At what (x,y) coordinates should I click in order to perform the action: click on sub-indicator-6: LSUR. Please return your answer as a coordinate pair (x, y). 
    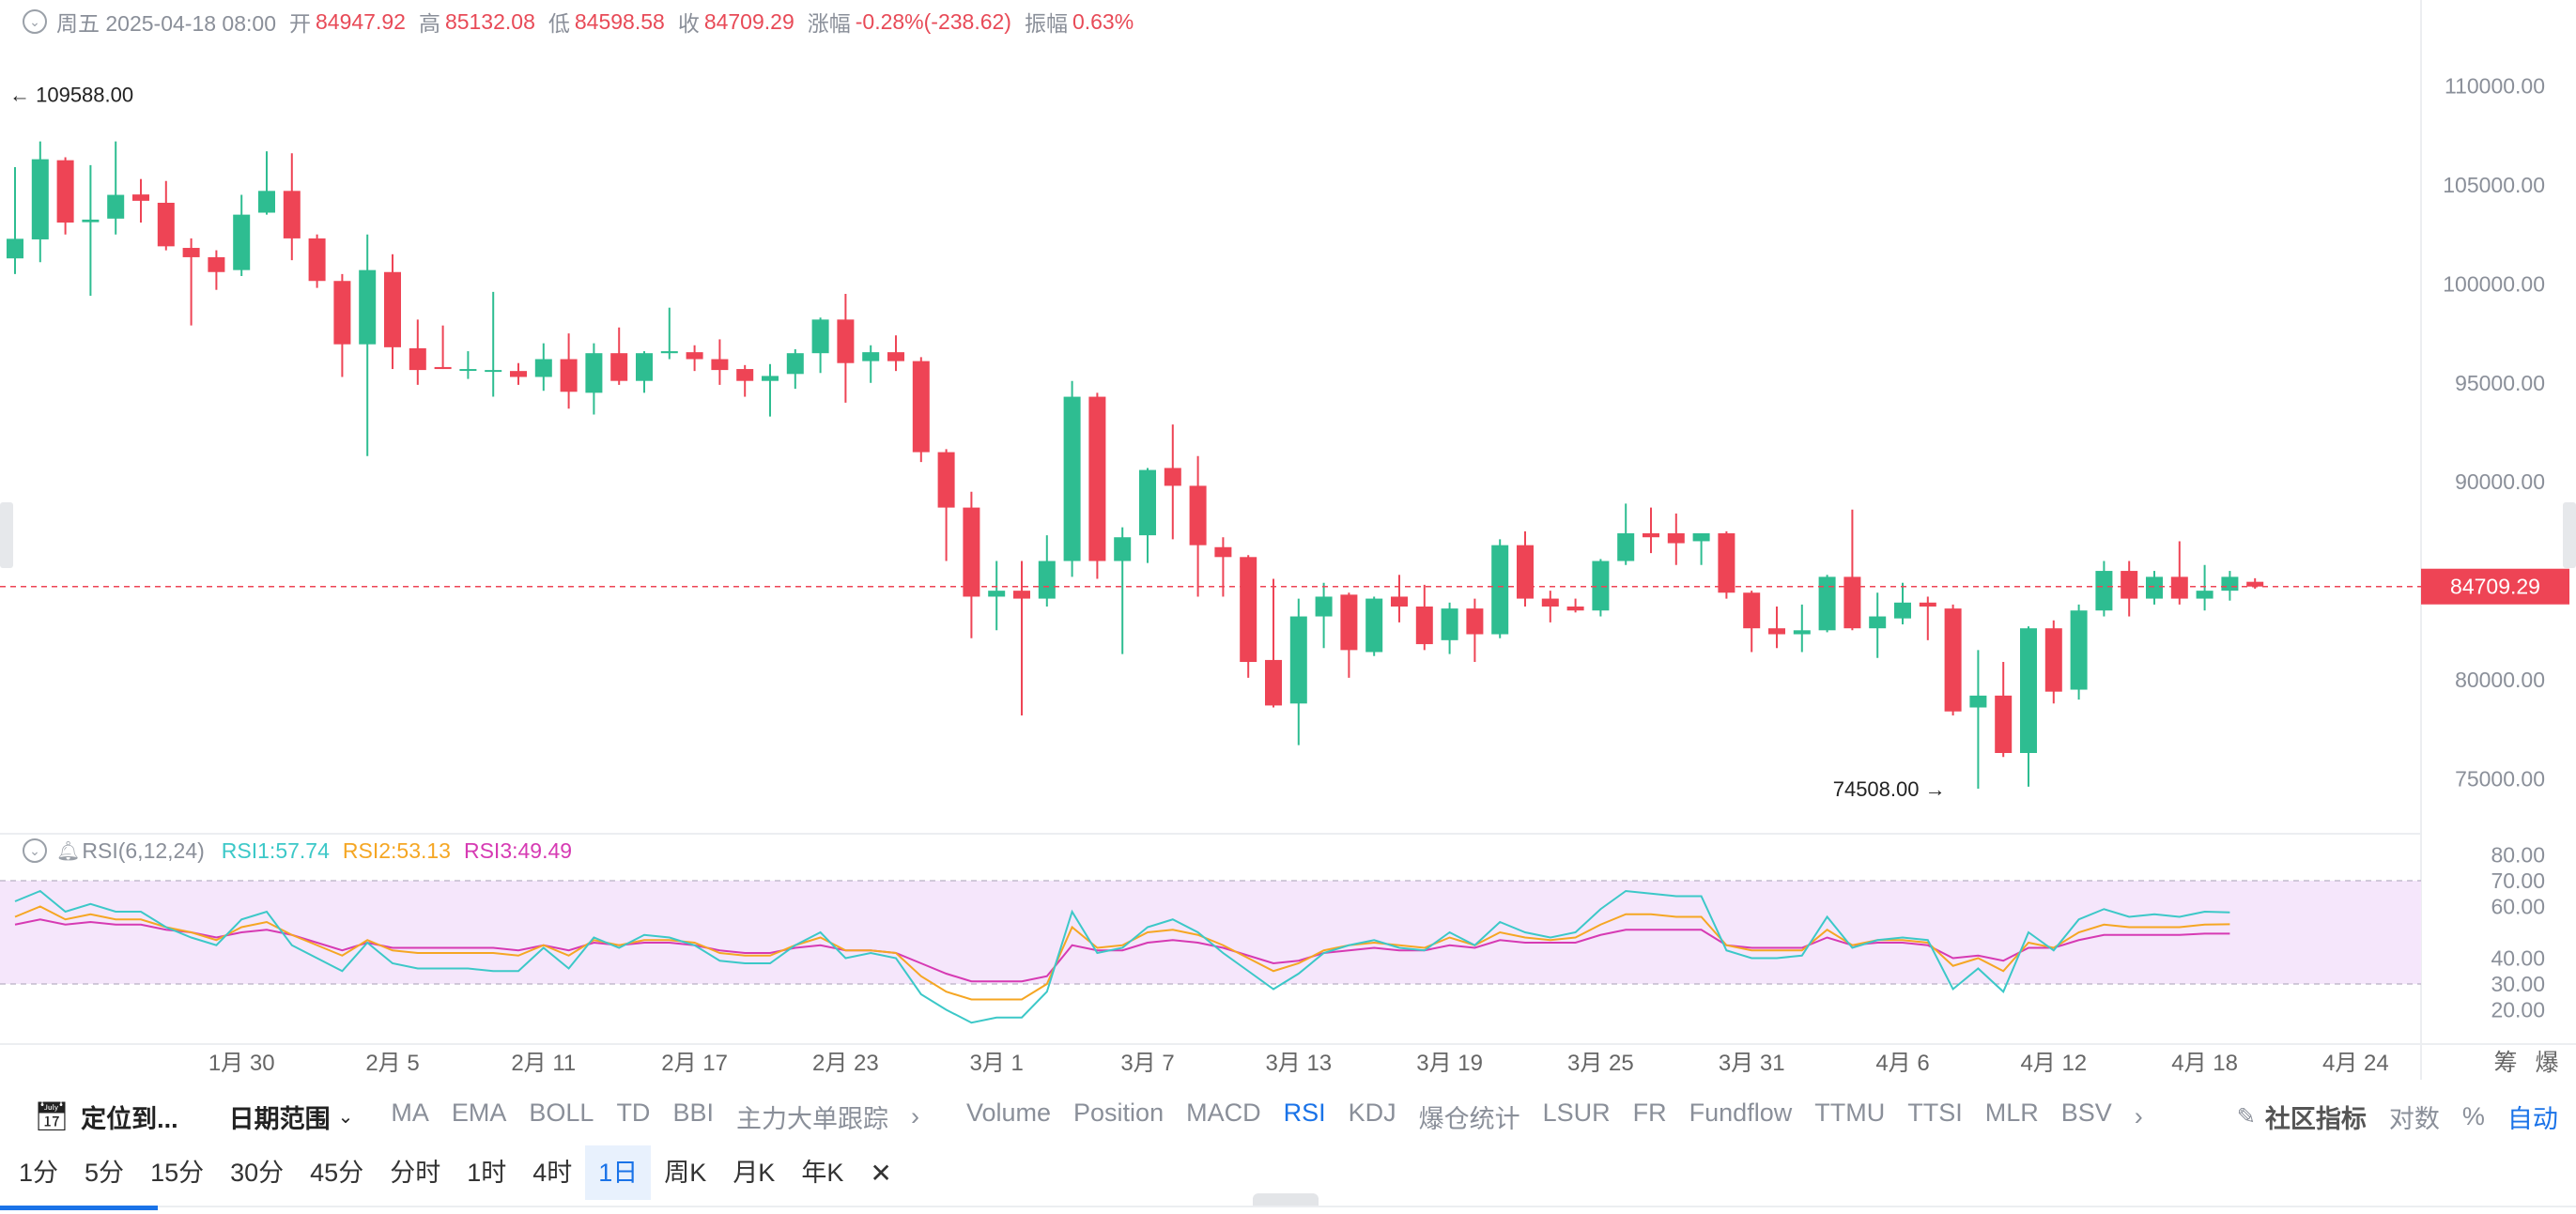
    Looking at the image, I should click on (1576, 1112).